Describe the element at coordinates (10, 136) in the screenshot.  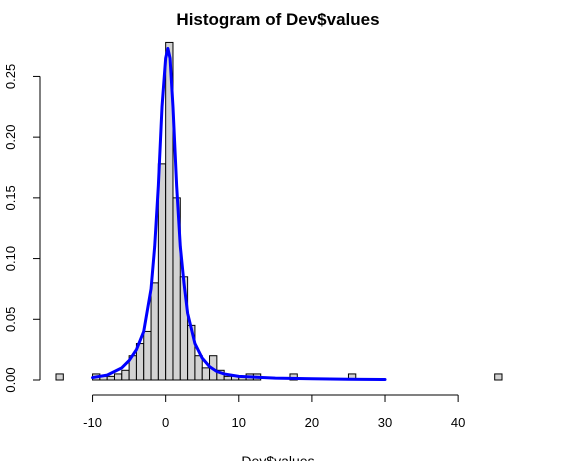
I see `y-tick-label: 0.20` at that location.